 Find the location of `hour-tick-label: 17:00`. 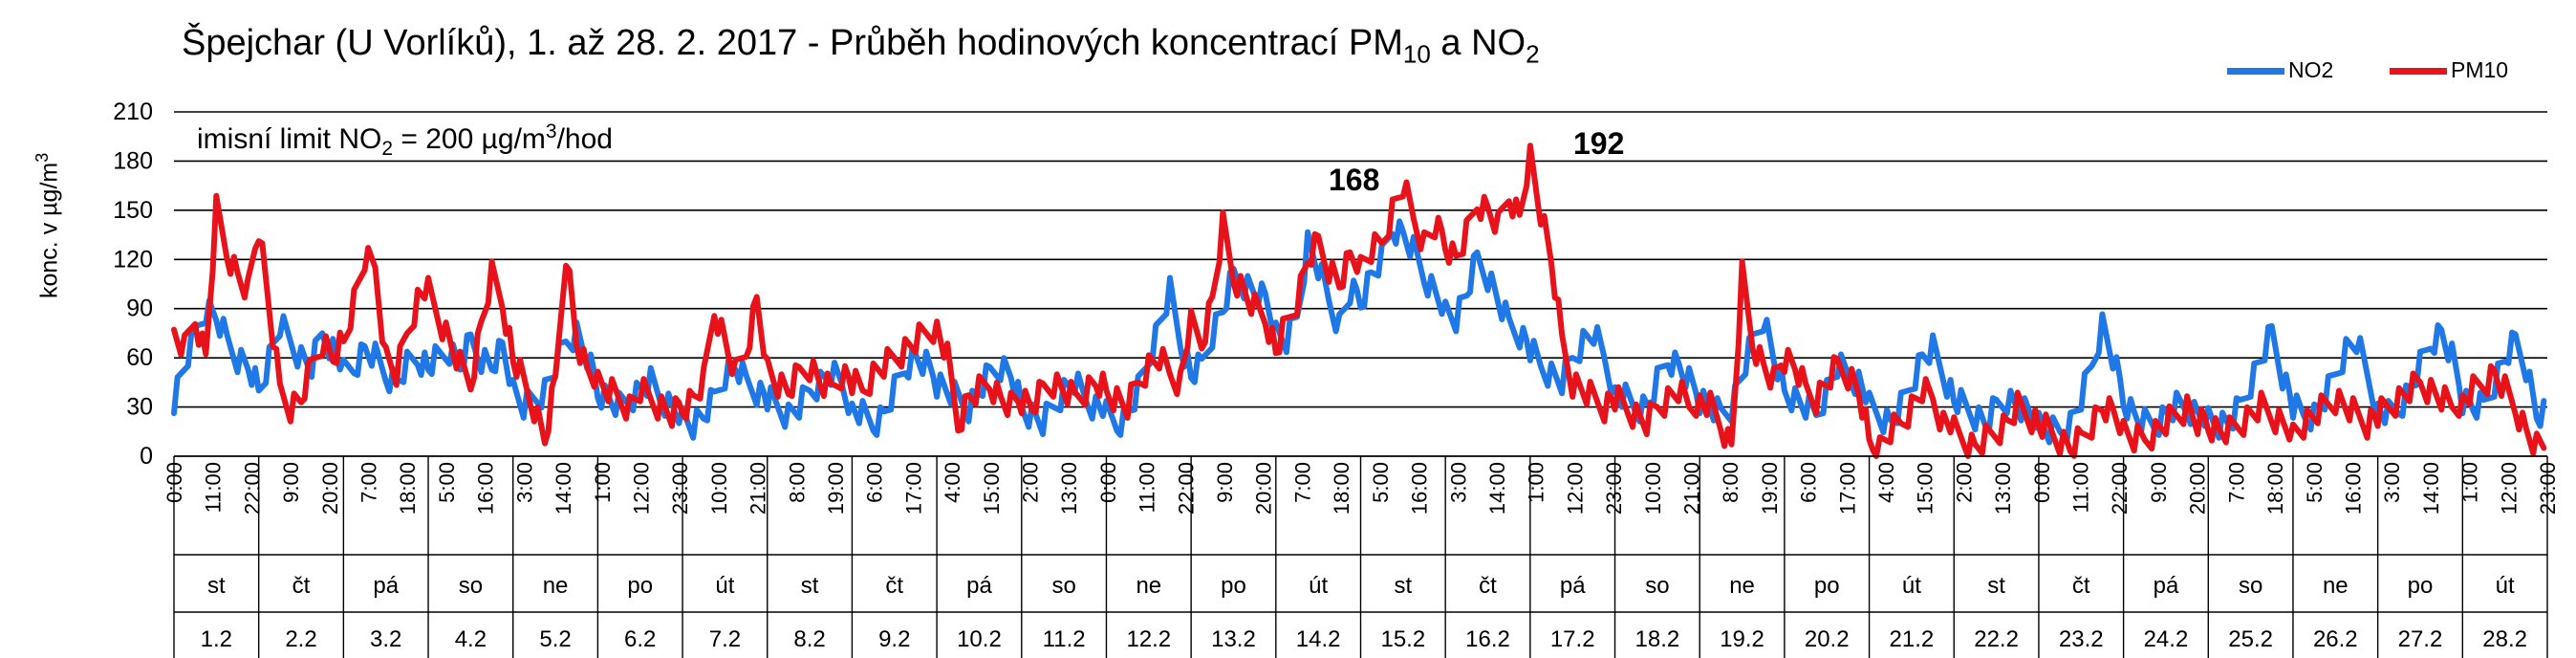

hour-tick-label: 17:00 is located at coordinates (913, 488).